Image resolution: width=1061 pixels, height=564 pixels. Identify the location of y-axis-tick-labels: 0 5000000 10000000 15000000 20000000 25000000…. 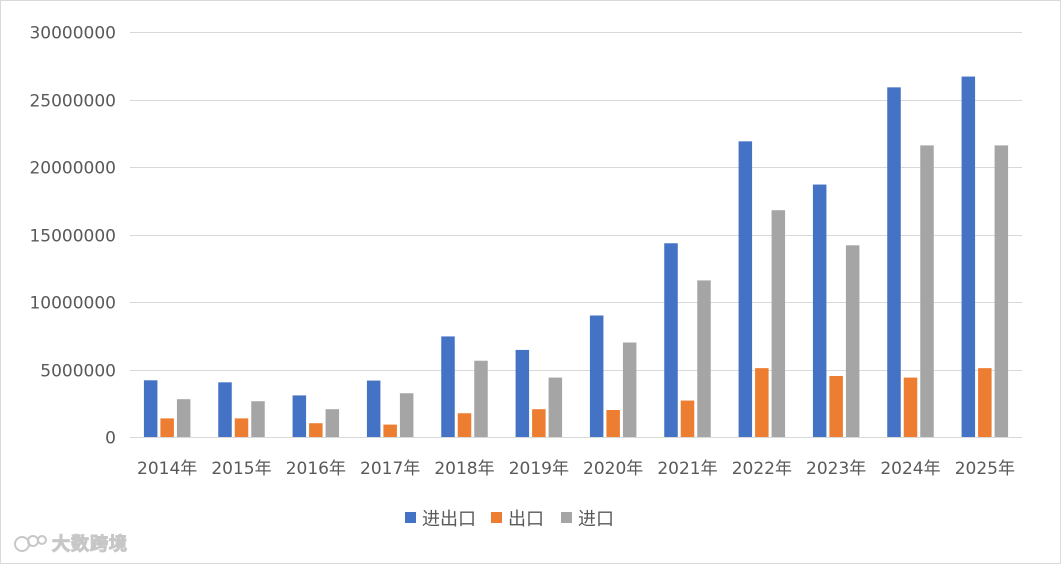
(72, 236).